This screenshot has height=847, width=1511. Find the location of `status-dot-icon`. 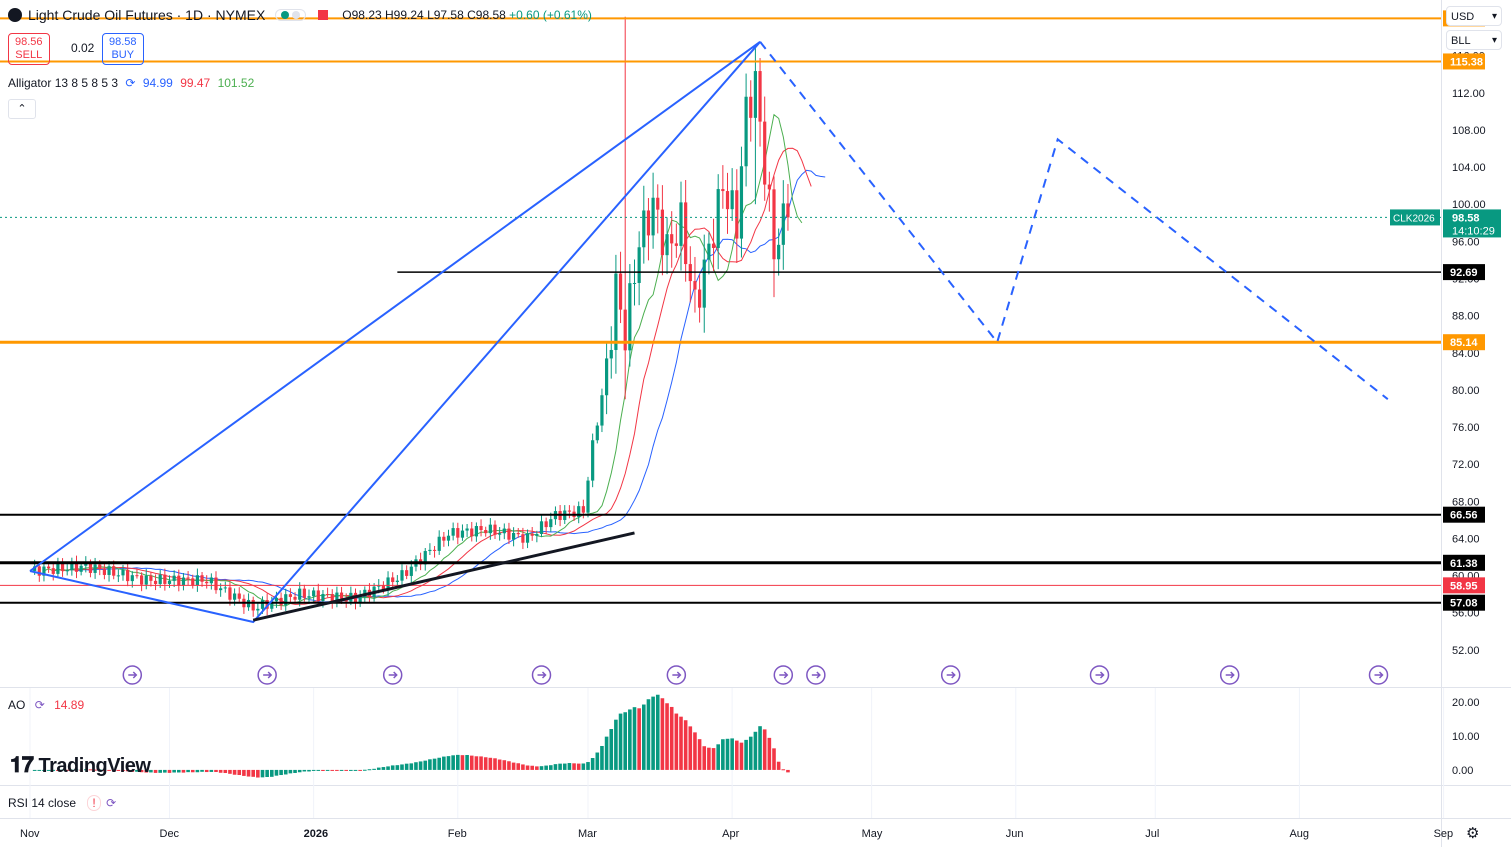

status-dot-icon is located at coordinates (285, 15).